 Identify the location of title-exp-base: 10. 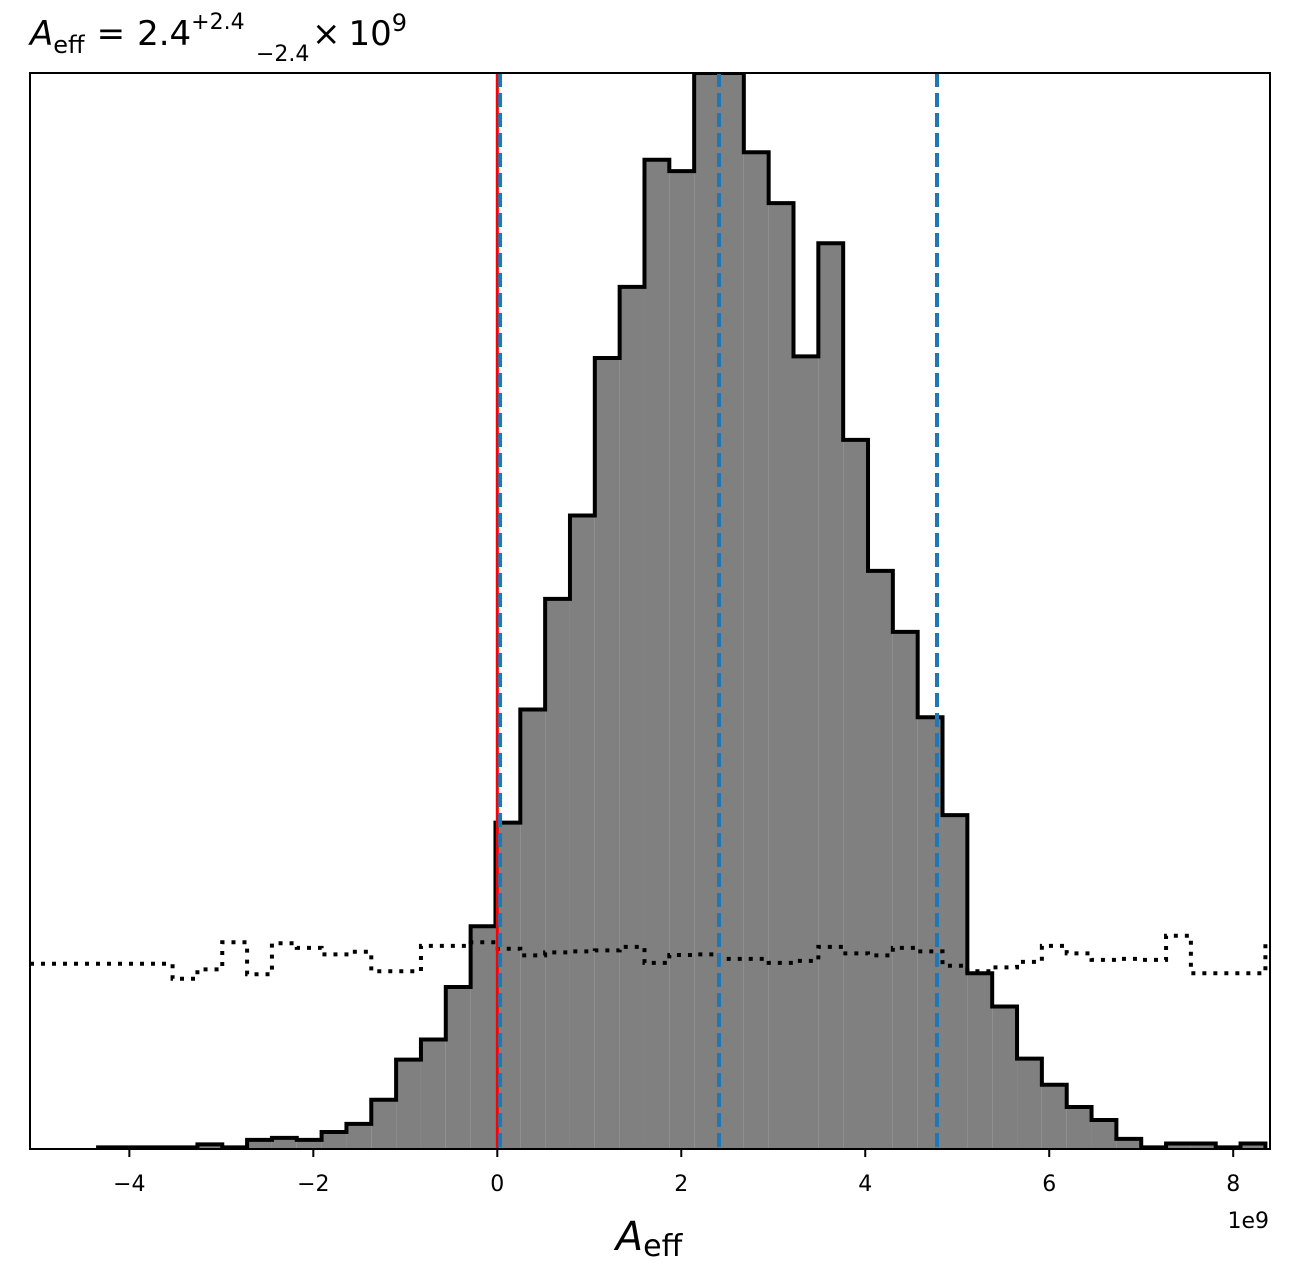
(370, 34).